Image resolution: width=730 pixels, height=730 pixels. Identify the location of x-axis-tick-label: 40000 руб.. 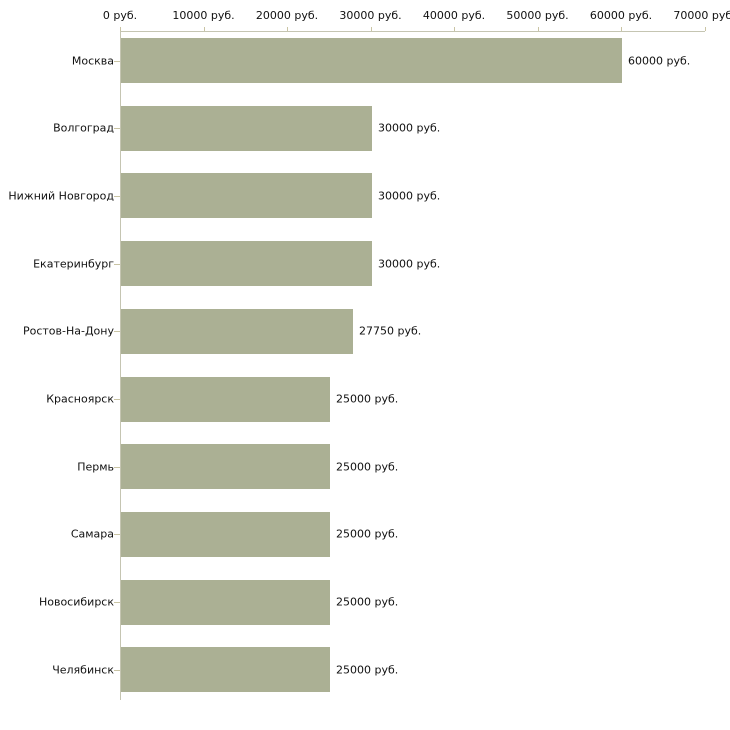
(454, 15).